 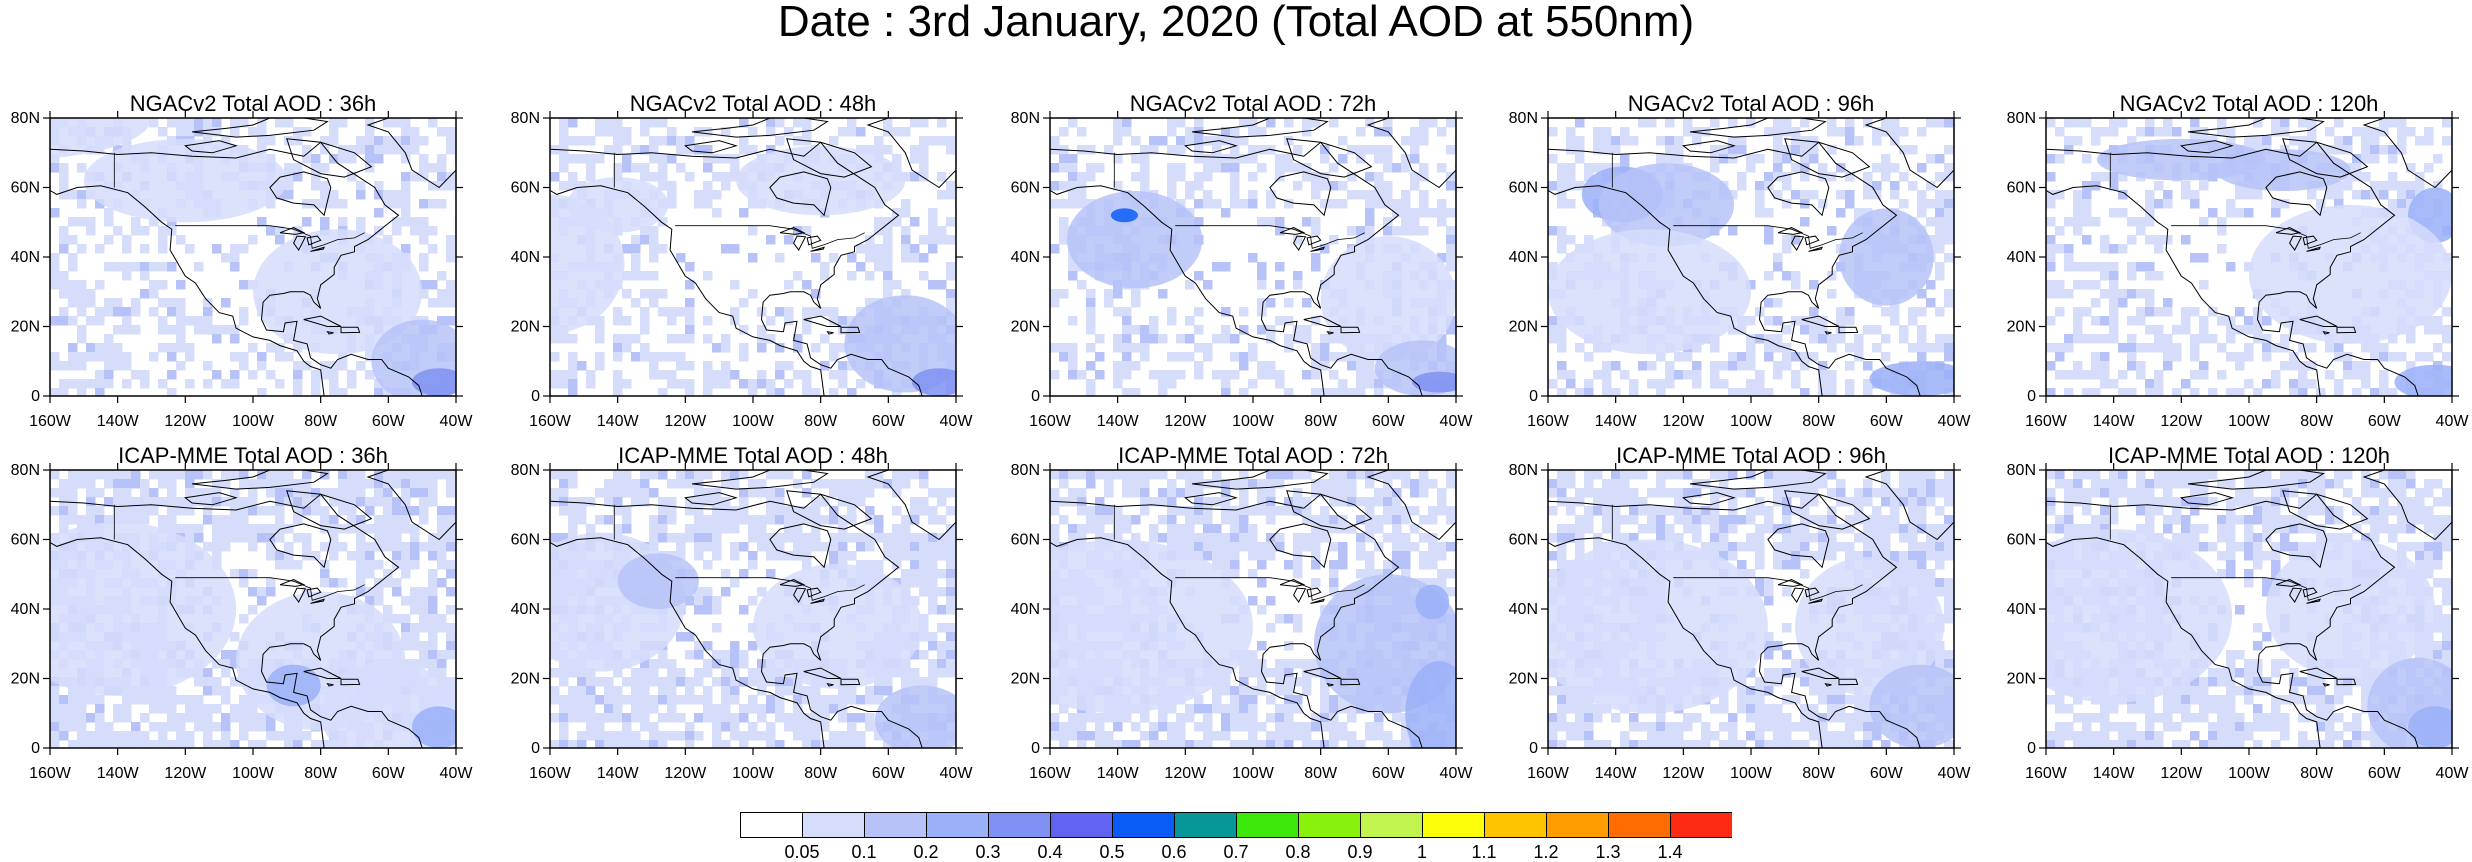 What do you see at coordinates (1434, 382) in the screenshot?
I see `aod-plume` at bounding box center [1434, 382].